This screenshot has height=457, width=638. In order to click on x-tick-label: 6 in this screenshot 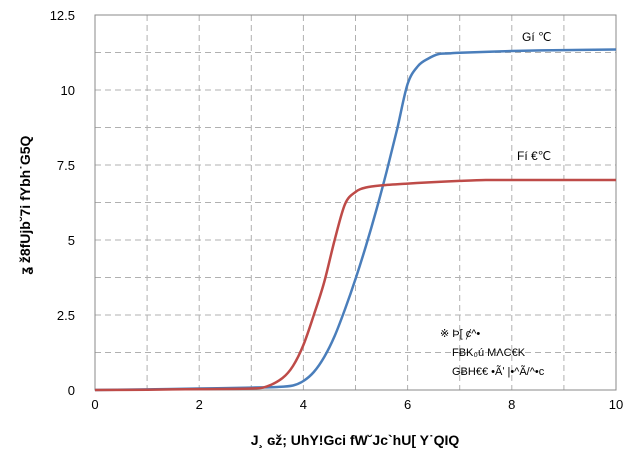, I will do `click(407, 404)`.